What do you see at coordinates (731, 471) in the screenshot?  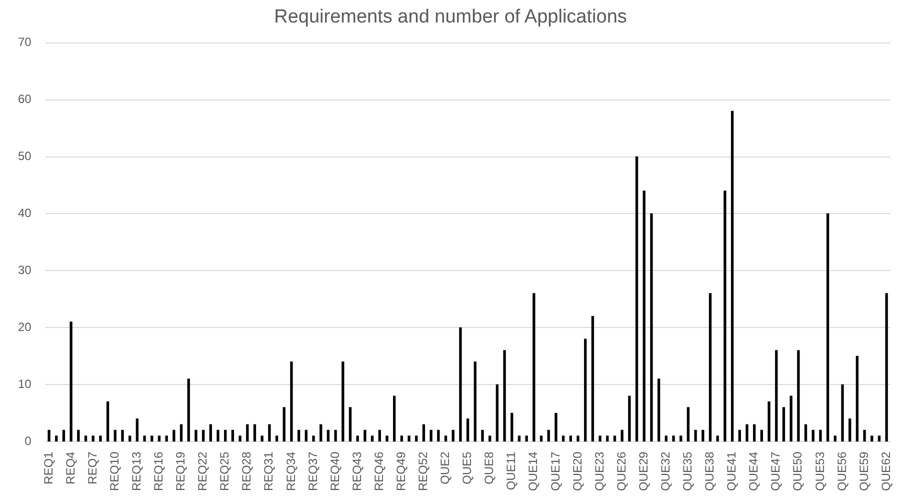 I see `x-tick-label: QUE41` at bounding box center [731, 471].